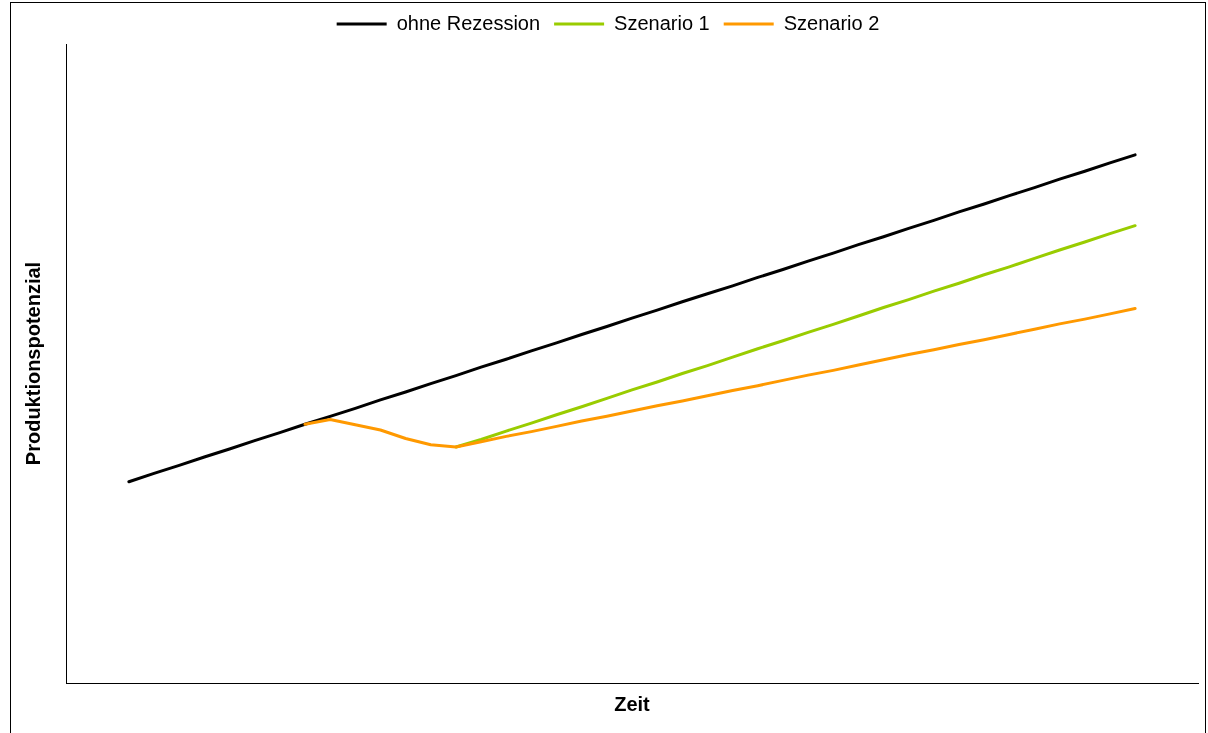  Describe the element at coordinates (662, 22) in the screenshot. I see `legend-label: Szenario 1` at that location.